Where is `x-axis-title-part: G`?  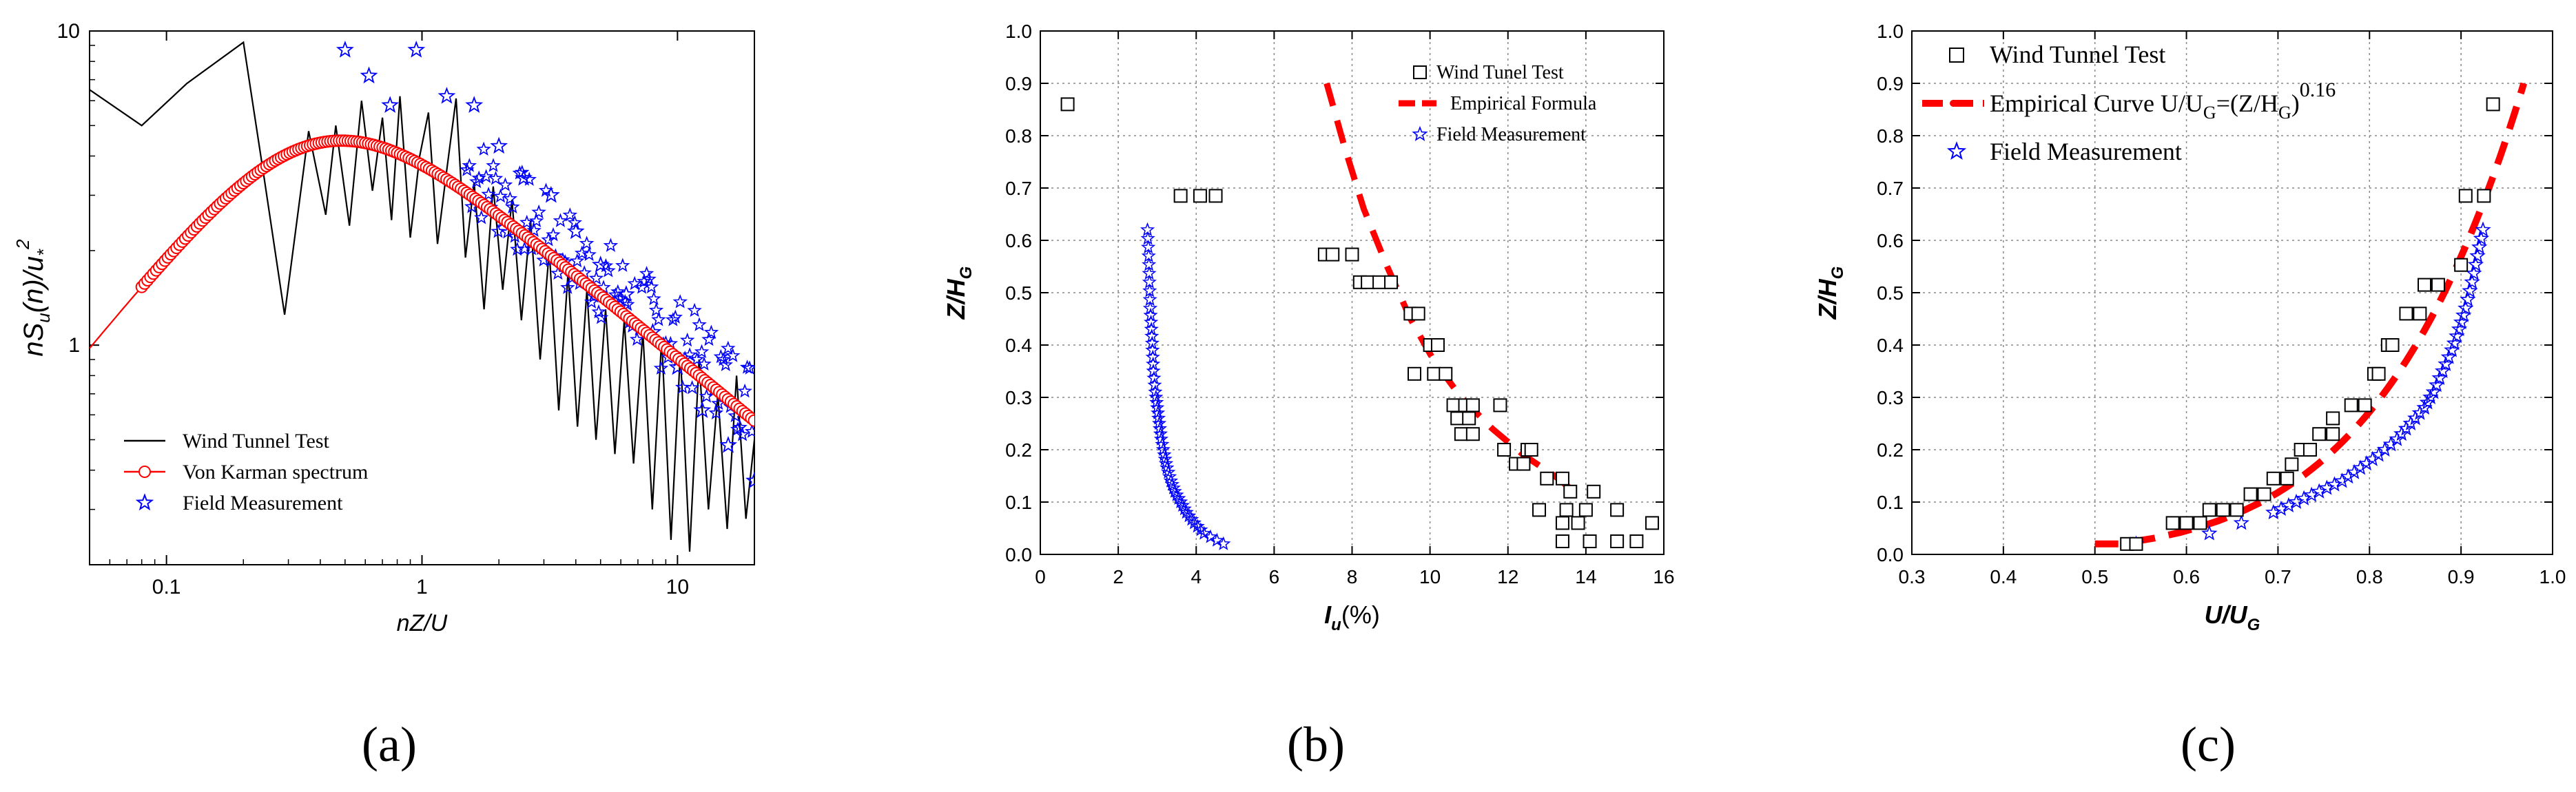
x-axis-title-part: G is located at coordinates (2253, 625).